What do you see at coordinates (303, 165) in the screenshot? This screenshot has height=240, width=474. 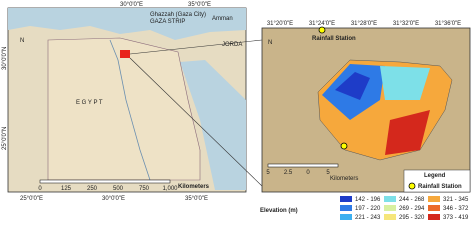 I see `scale-bar` at bounding box center [303, 165].